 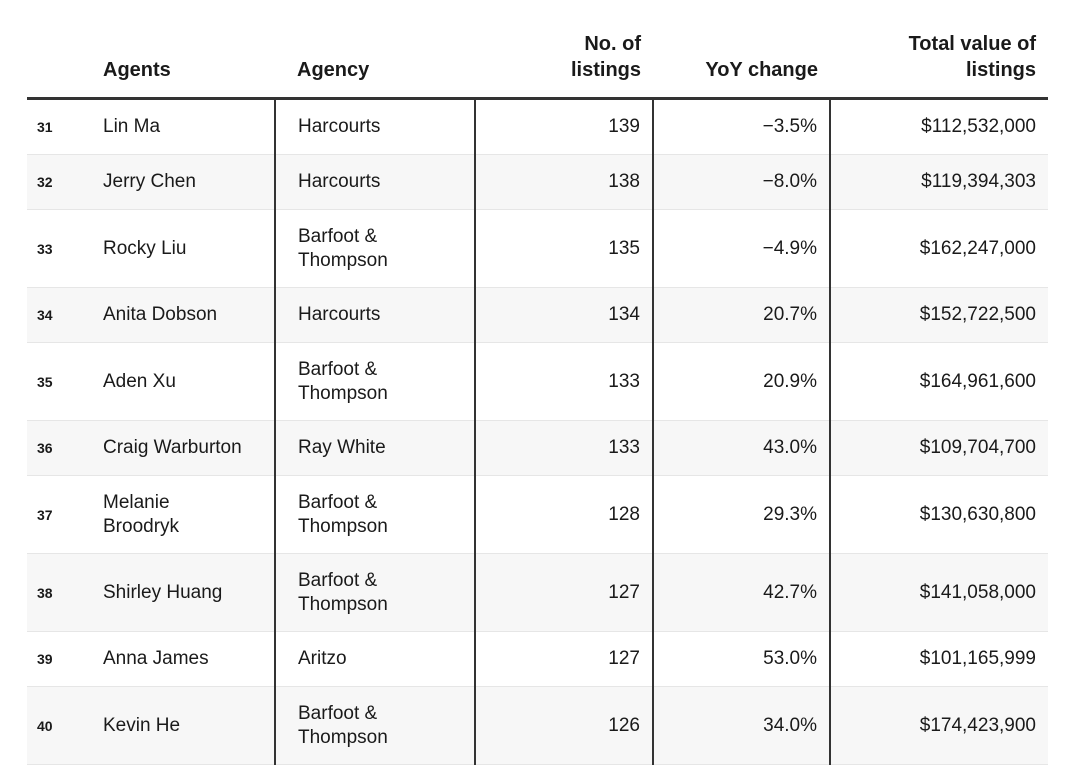 I want to click on agent-name-cell: Craig Warburton, so click(x=189, y=448).